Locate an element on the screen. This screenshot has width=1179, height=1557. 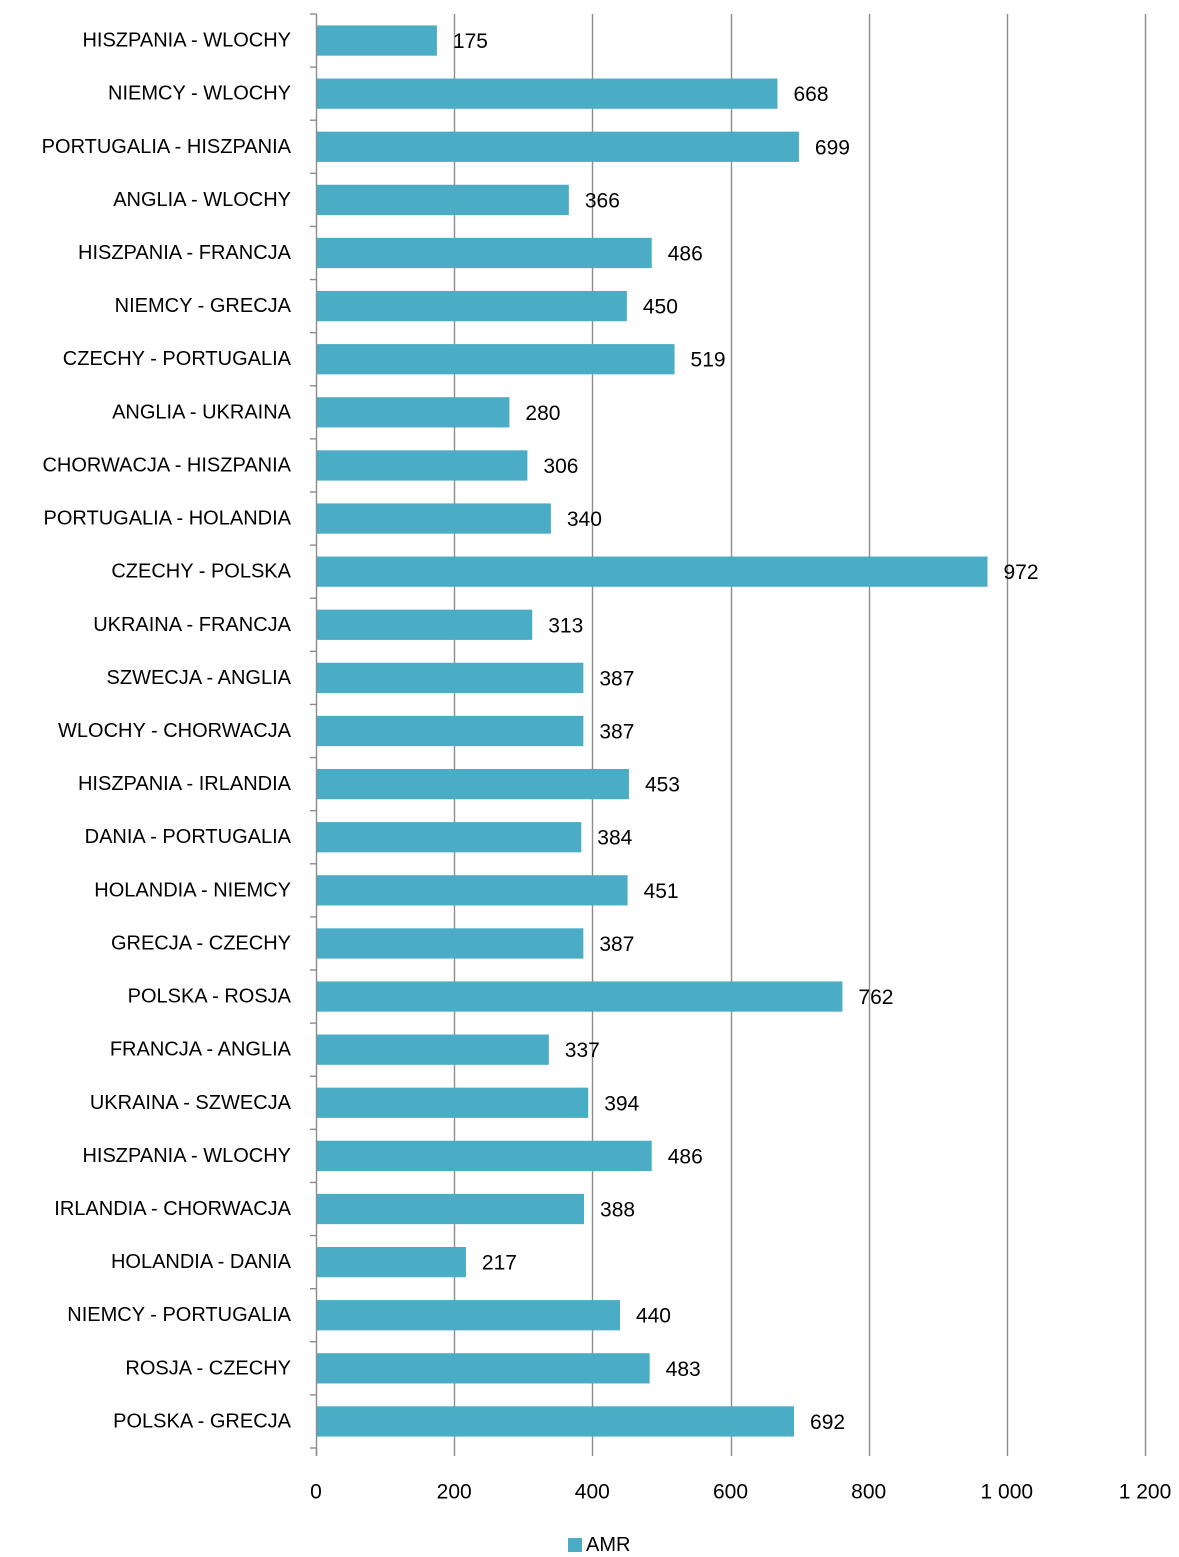
category-label: UKRAINA - SZWECJA is located at coordinates (191, 1103).